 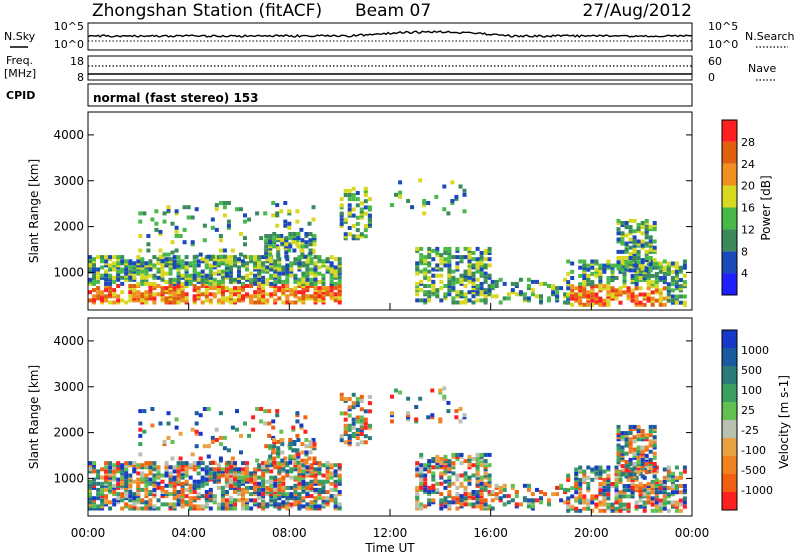 What do you see at coordinates (68, 272) in the screenshot?
I see `power-ytick-label-0: 1000` at bounding box center [68, 272].